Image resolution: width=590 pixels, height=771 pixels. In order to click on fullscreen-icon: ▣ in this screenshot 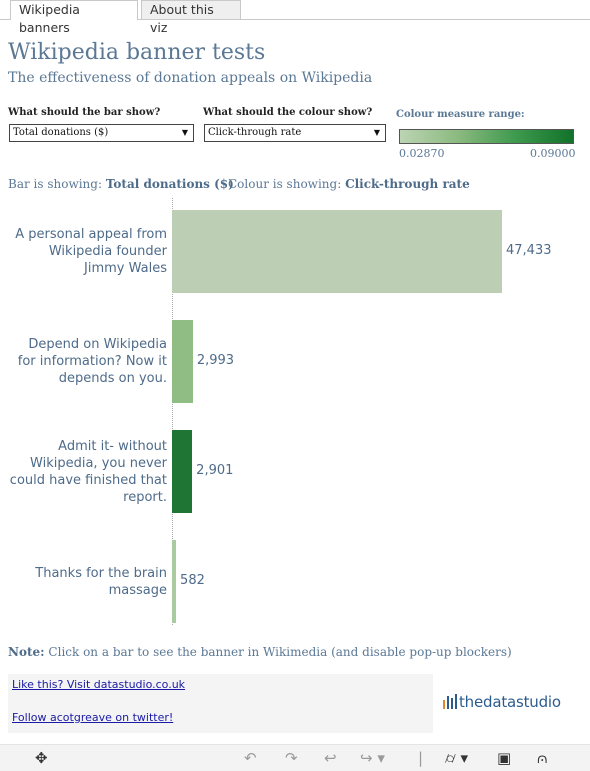, I will do `click(504, 758)`.